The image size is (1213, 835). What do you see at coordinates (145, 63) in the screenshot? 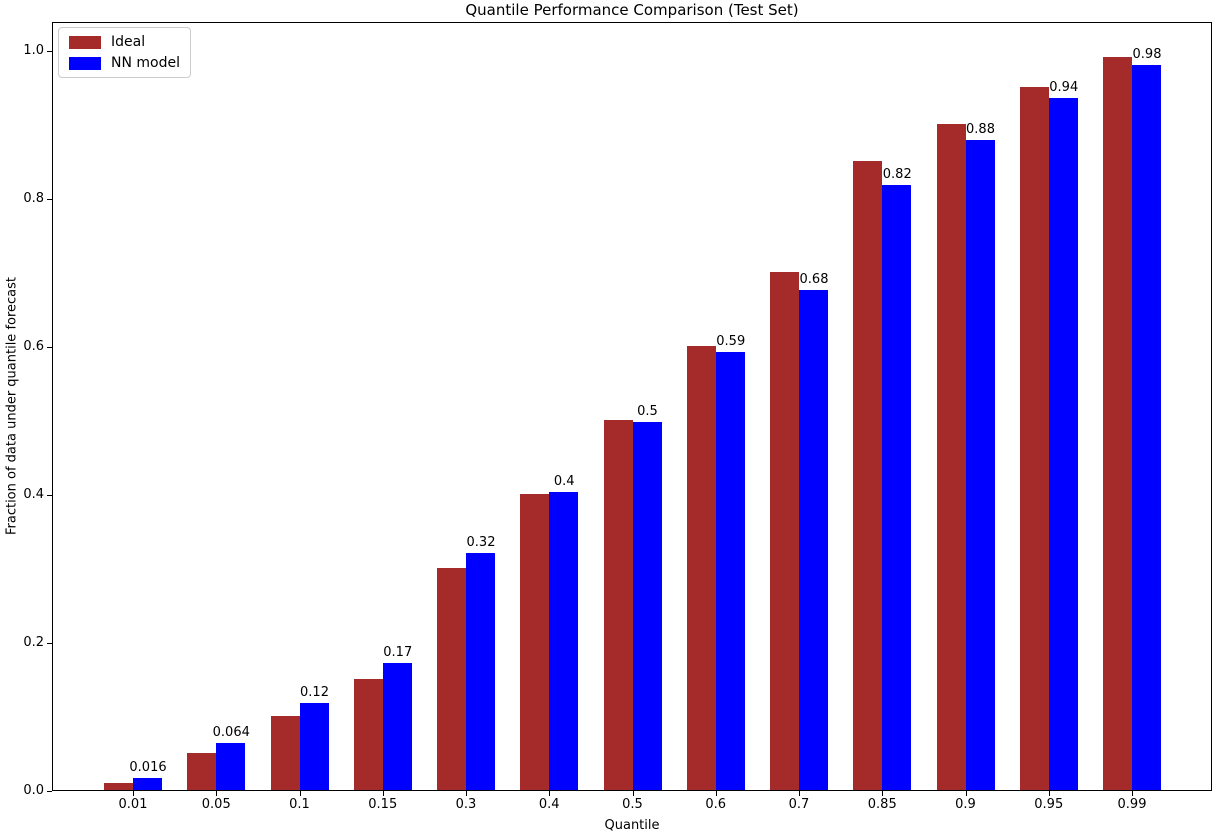
I see `legend-label-nn-model: NN model` at bounding box center [145, 63].